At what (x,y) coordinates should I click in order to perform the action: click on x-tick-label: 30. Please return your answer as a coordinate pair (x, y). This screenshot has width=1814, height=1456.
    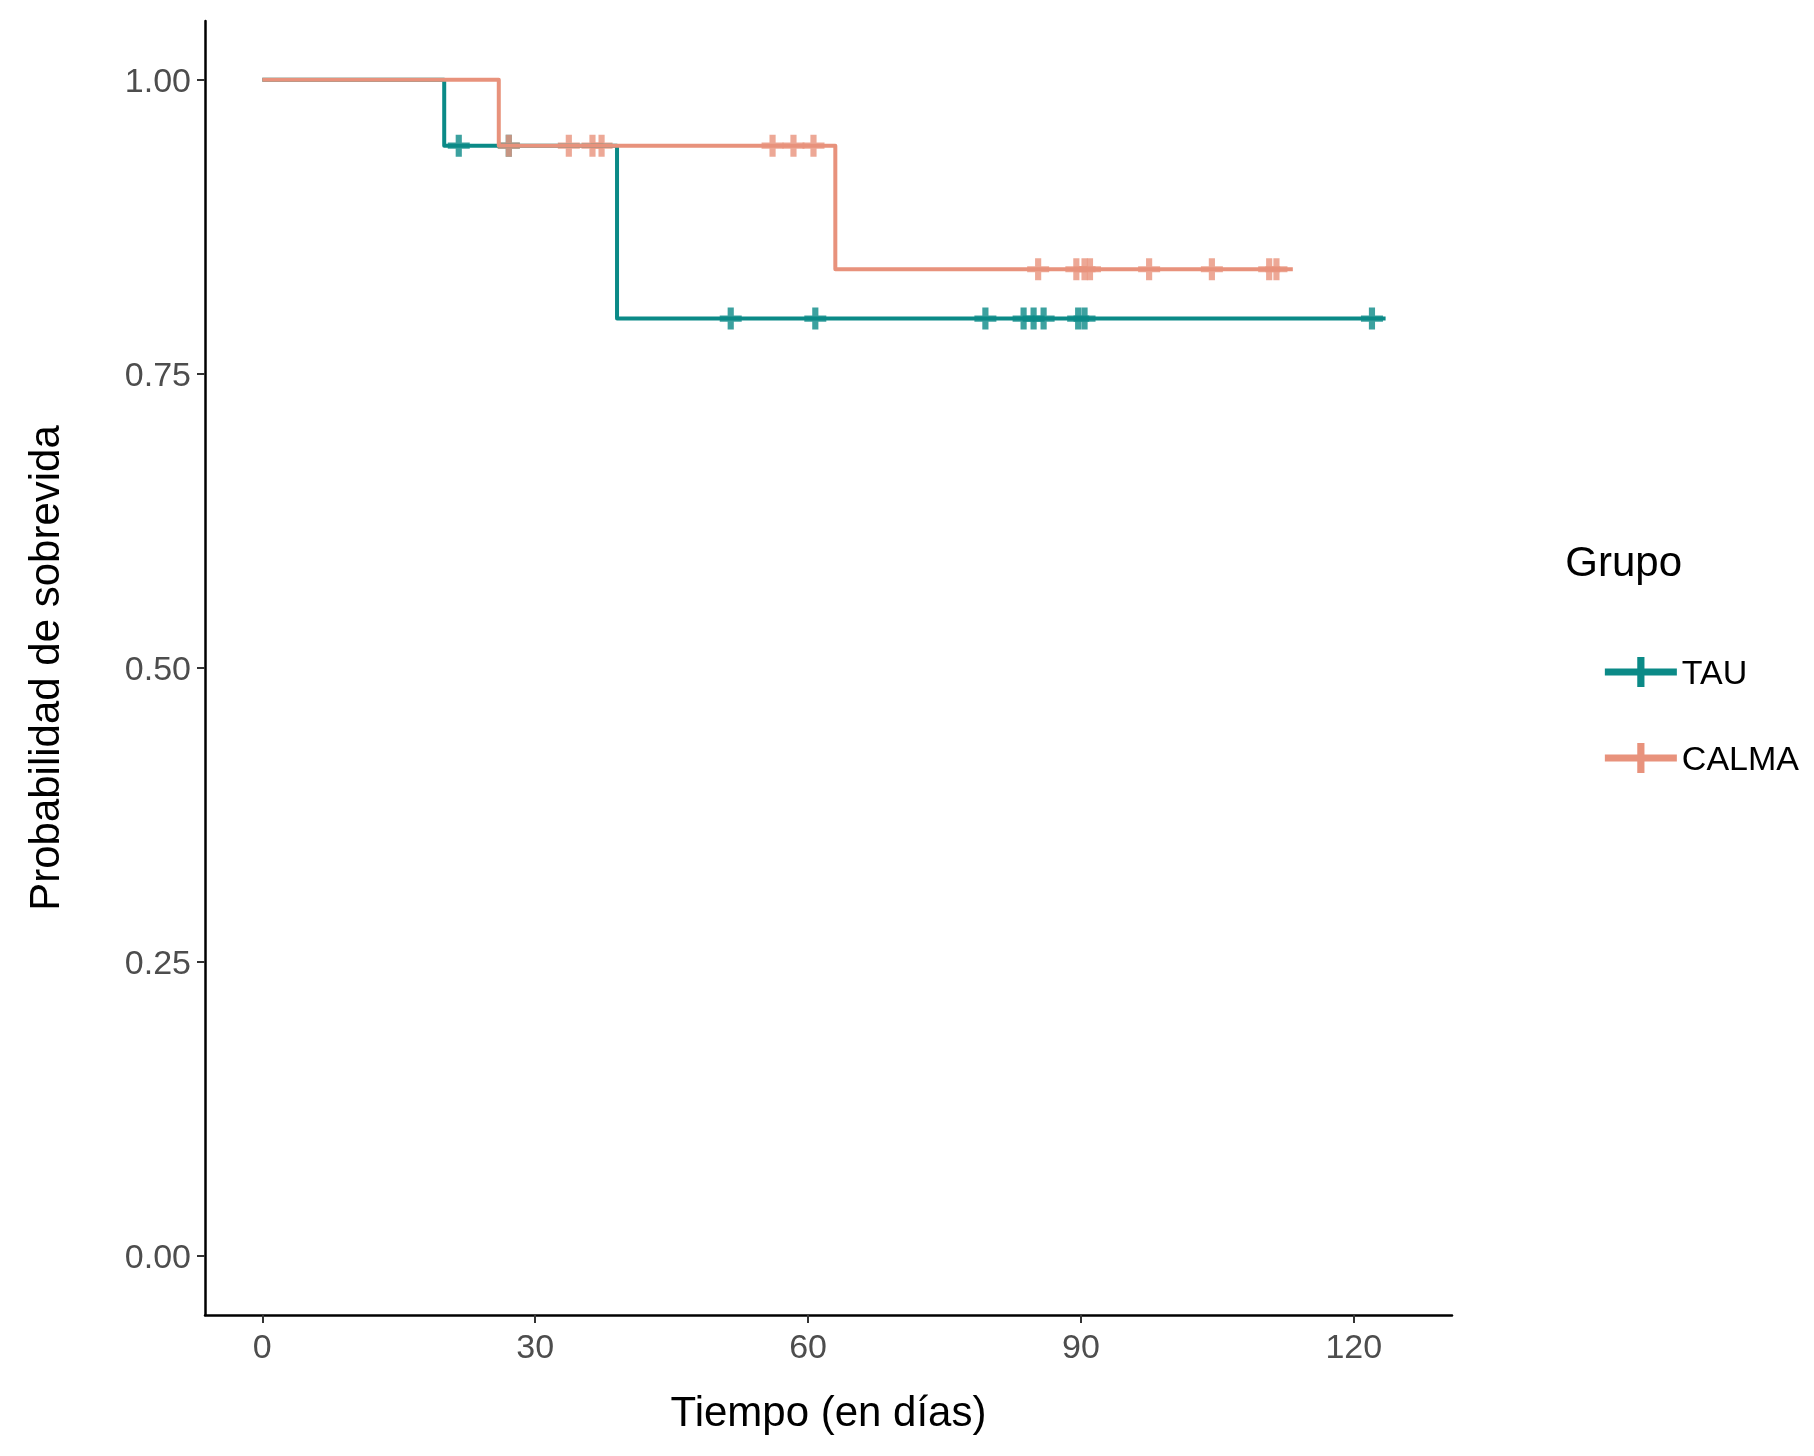
    Looking at the image, I should click on (535, 1346).